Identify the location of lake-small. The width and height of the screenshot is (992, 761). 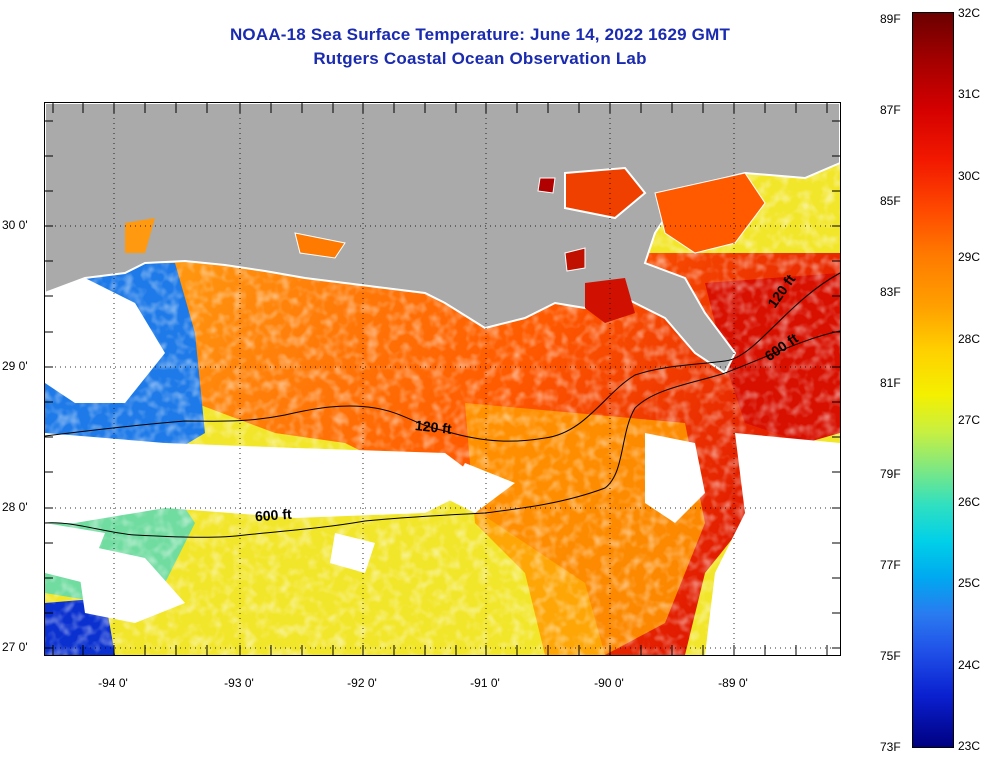
(546, 185).